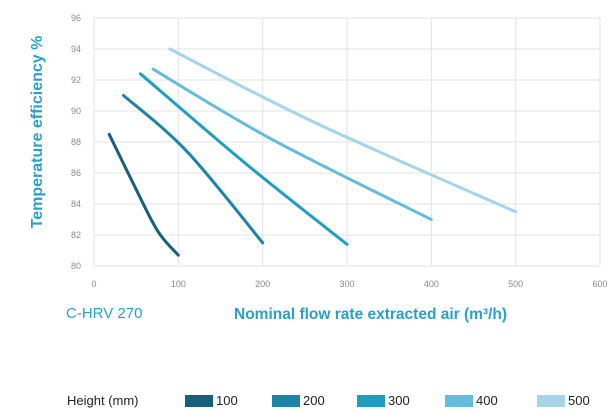  I want to click on x-axis-ticks: 0 100 200 300 400 500 600, so click(349, 284).